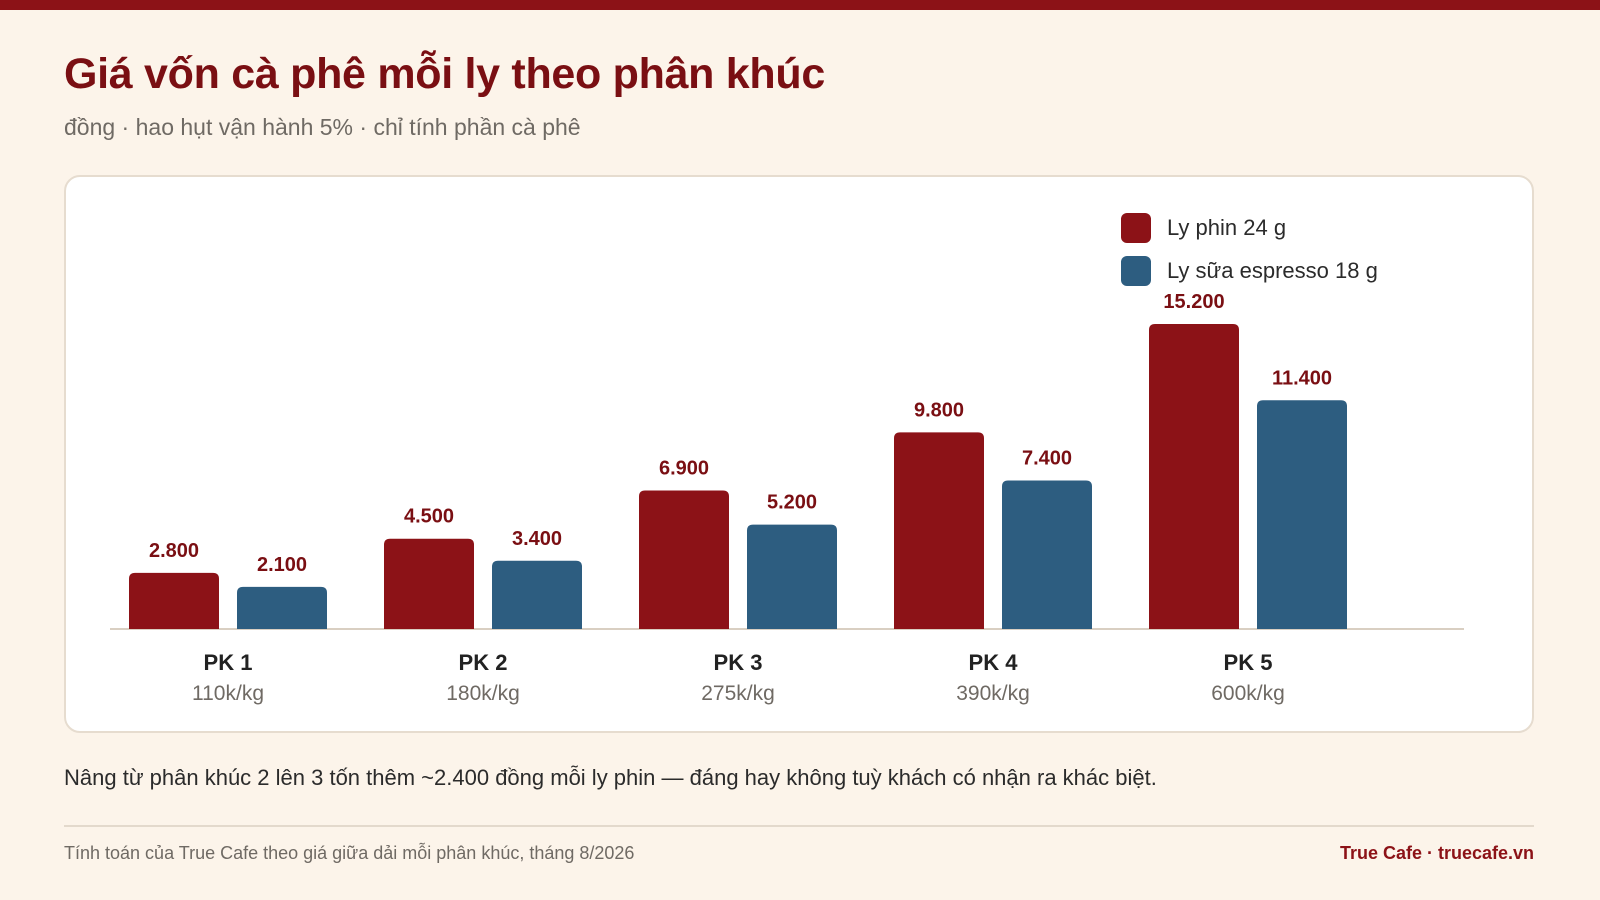 Image resolution: width=1600 pixels, height=900 pixels. I want to click on legend-swatch-espresso, so click(1136, 271).